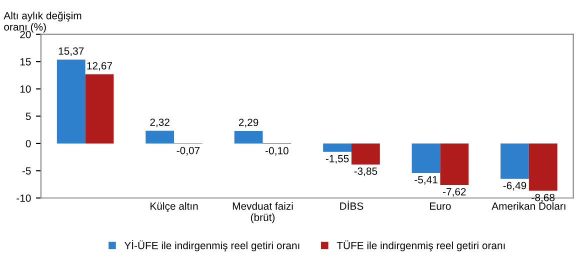 This screenshot has height=264, width=585. Describe the element at coordinates (174, 207) in the screenshot. I see `x-tick-label: Külçe altın` at that location.